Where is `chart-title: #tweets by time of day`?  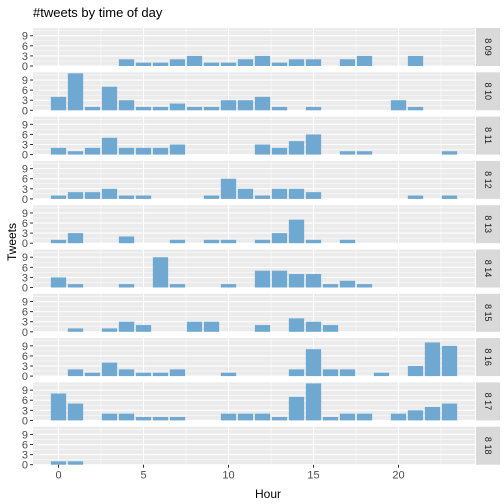
chart-title: #tweets by time of day is located at coordinates (98, 12).